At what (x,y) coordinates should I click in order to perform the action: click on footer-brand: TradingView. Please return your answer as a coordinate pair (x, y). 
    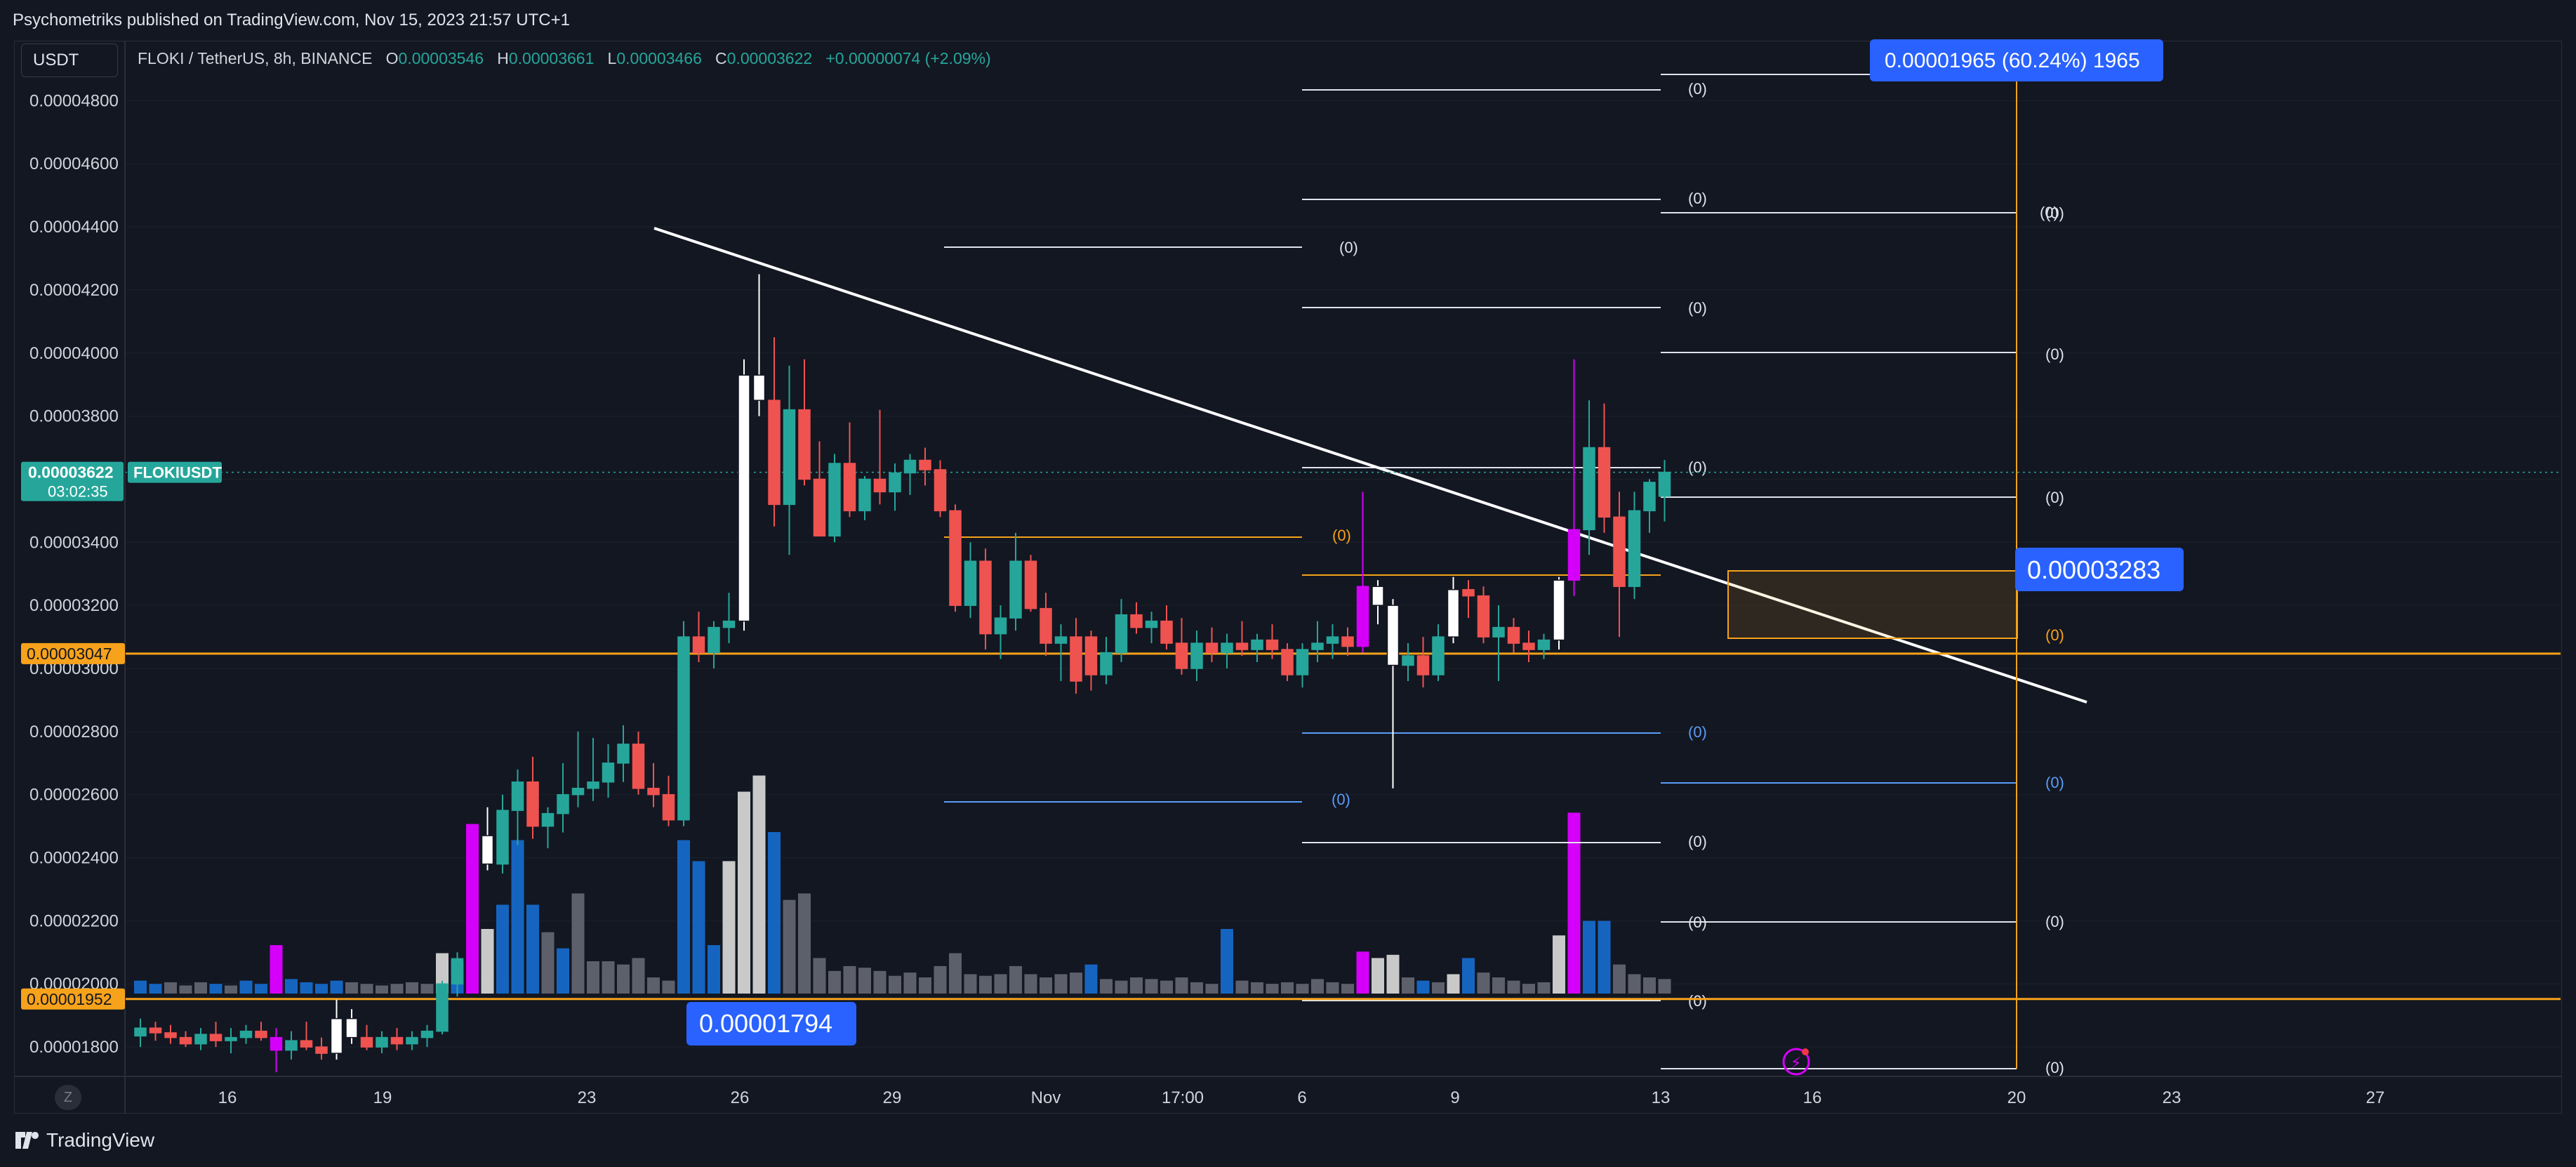
    Looking at the image, I should click on (101, 1140).